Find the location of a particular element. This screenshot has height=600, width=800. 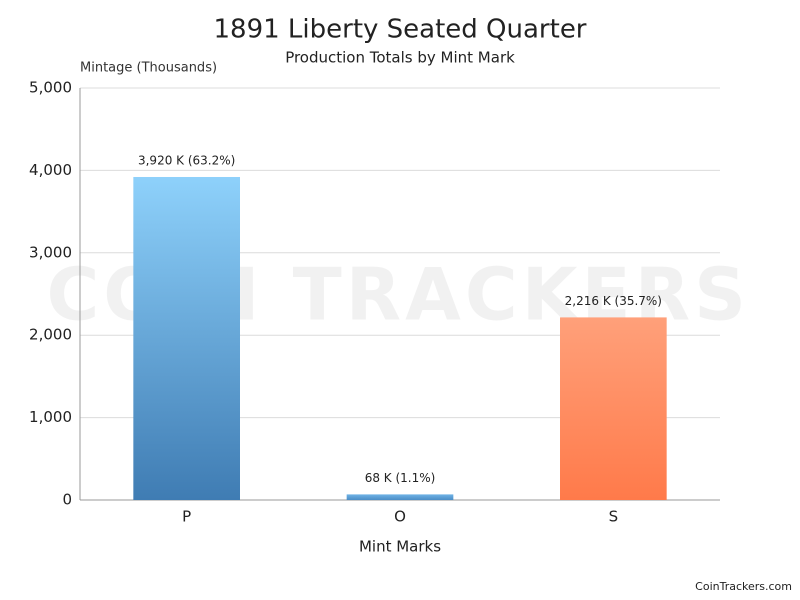

source-label: CoinTrackers.com is located at coordinates (743, 586).